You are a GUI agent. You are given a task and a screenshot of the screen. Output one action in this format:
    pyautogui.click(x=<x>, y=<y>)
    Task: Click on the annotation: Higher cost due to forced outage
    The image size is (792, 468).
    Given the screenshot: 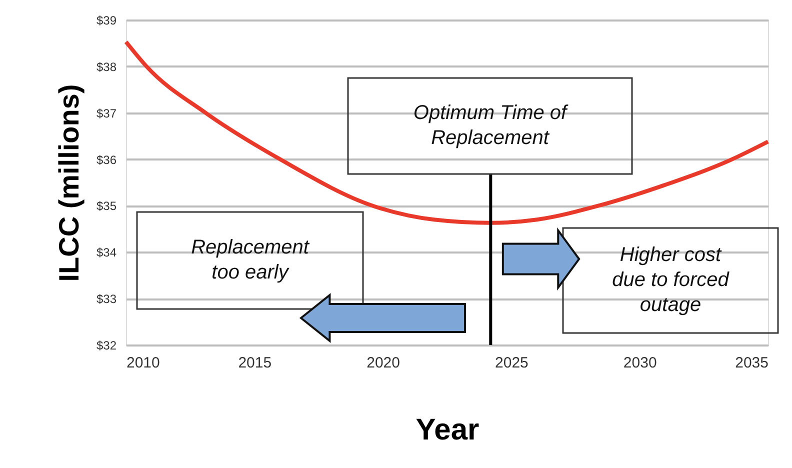 What is the action you would take?
    pyautogui.click(x=671, y=280)
    